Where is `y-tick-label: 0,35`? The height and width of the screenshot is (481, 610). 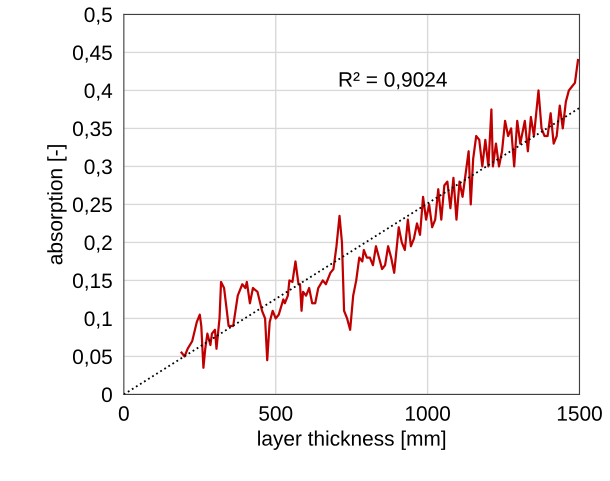 y-tick-label: 0,35 is located at coordinates (92, 130).